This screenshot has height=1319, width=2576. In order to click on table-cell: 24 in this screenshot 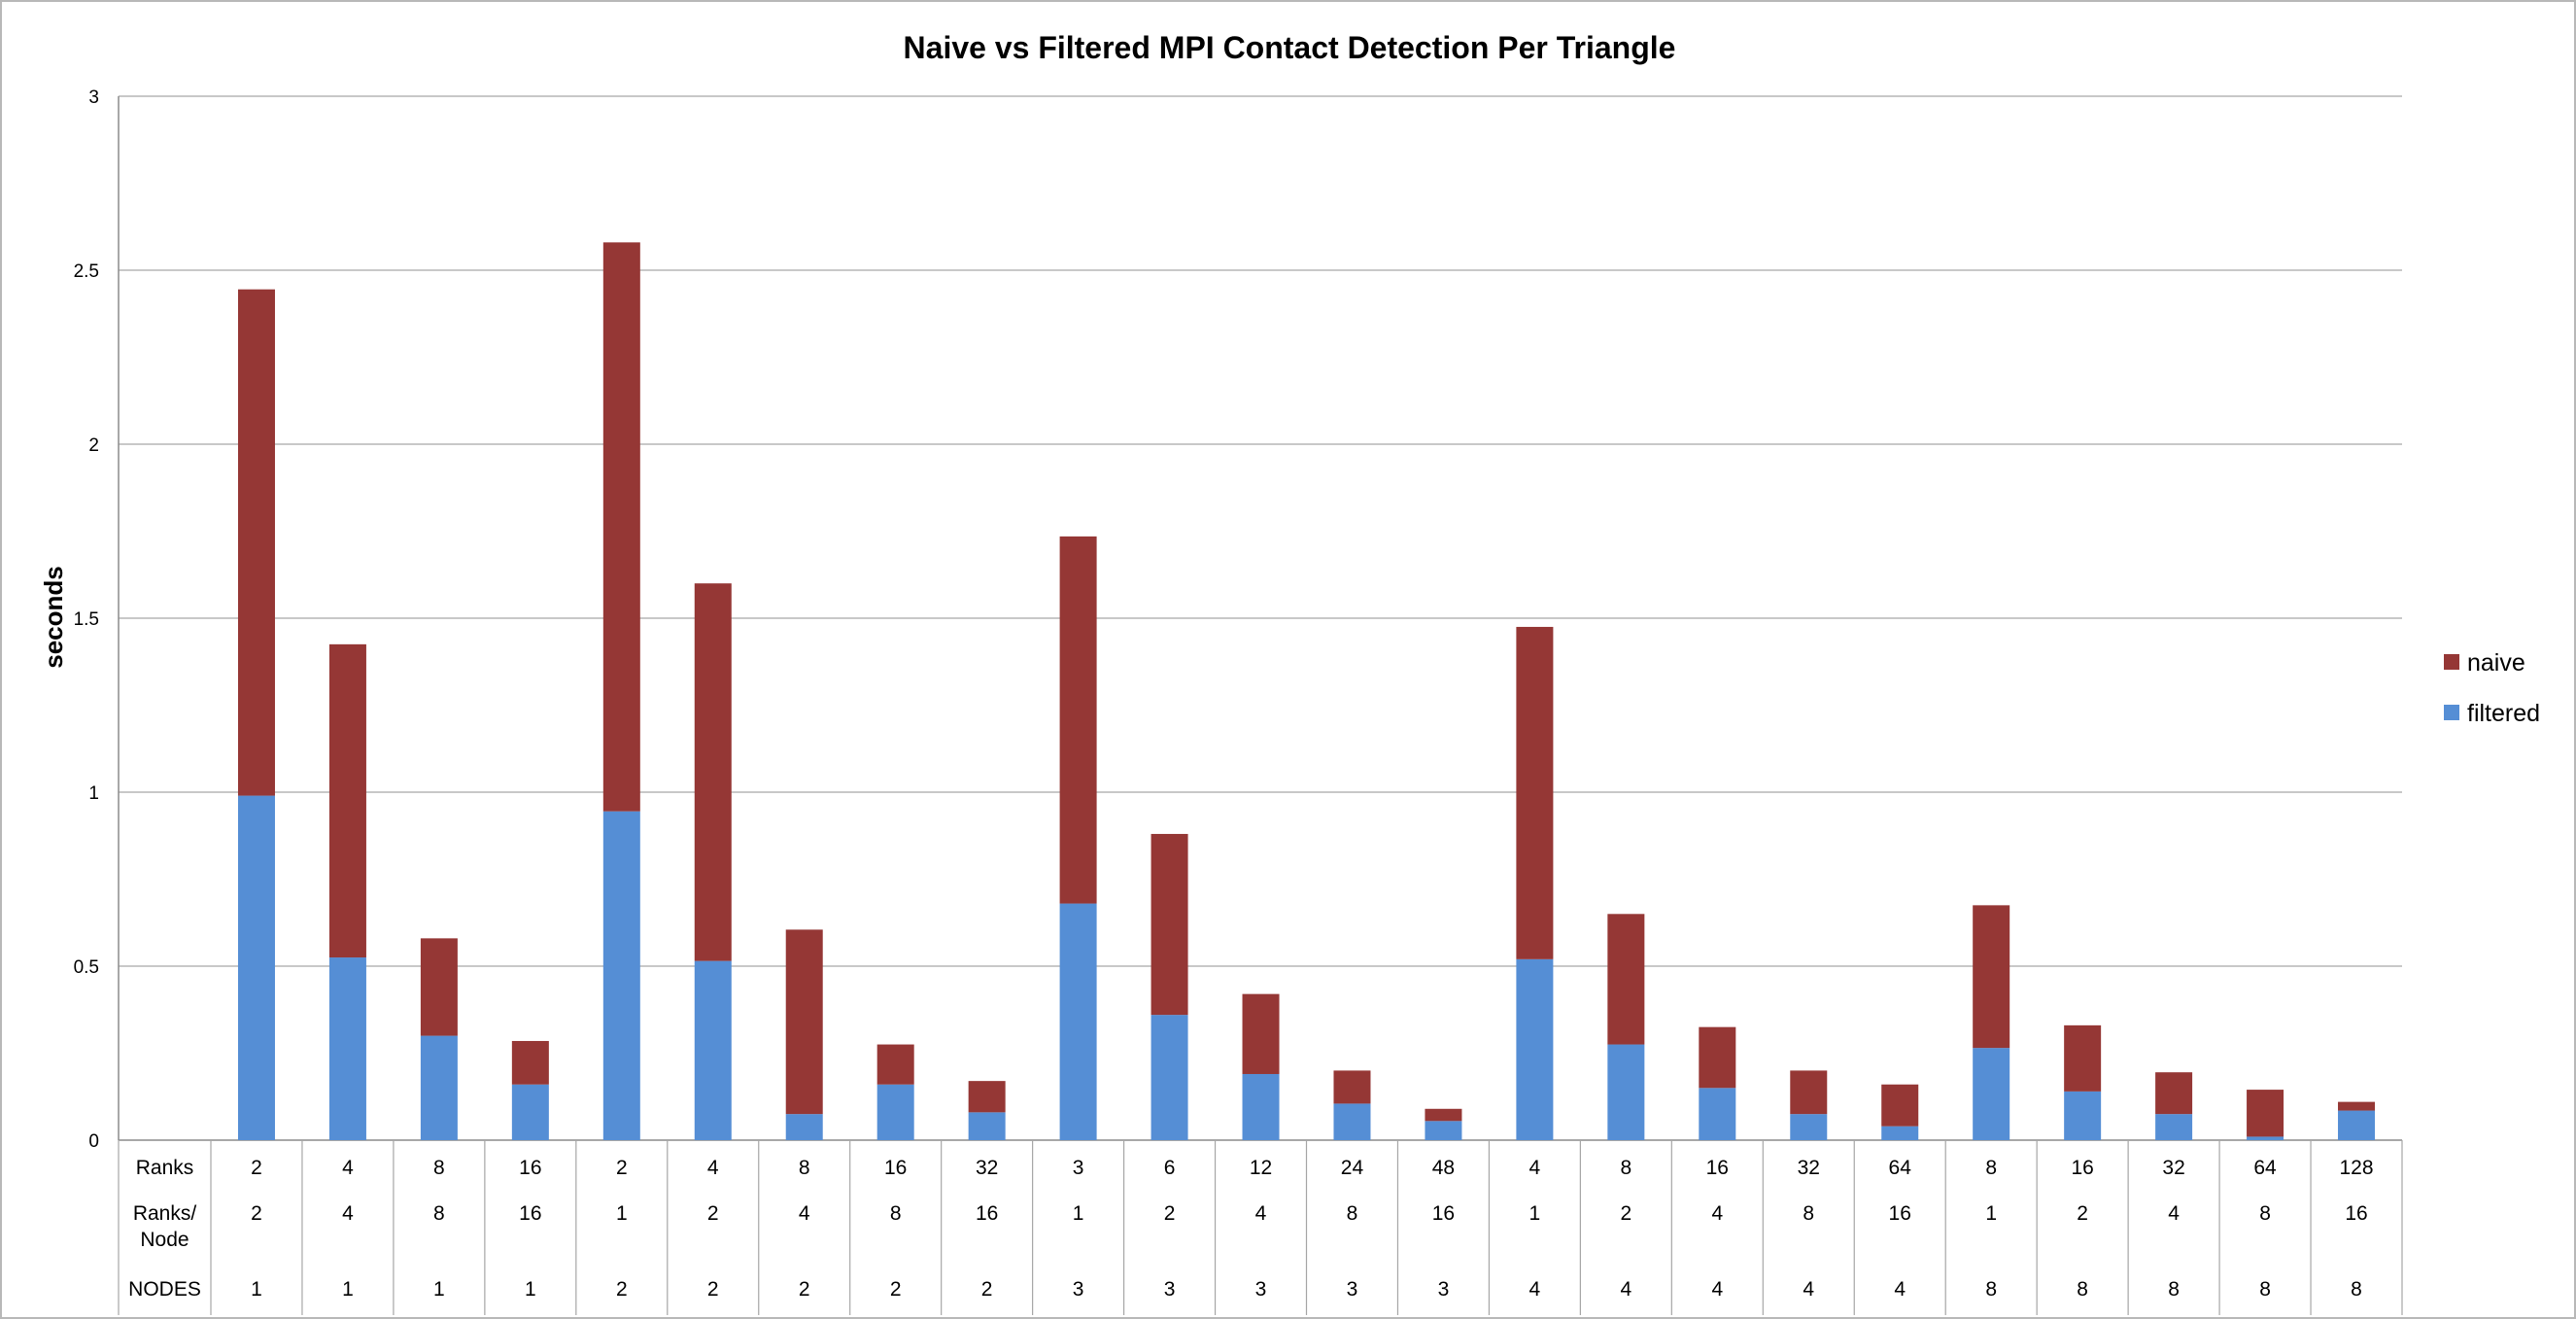, I will do `click(1352, 1168)`.